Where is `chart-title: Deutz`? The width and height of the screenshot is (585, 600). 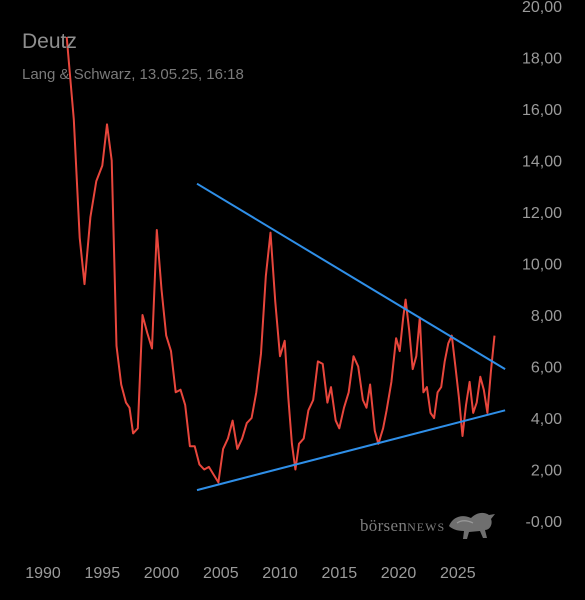 chart-title: Deutz is located at coordinates (49, 41).